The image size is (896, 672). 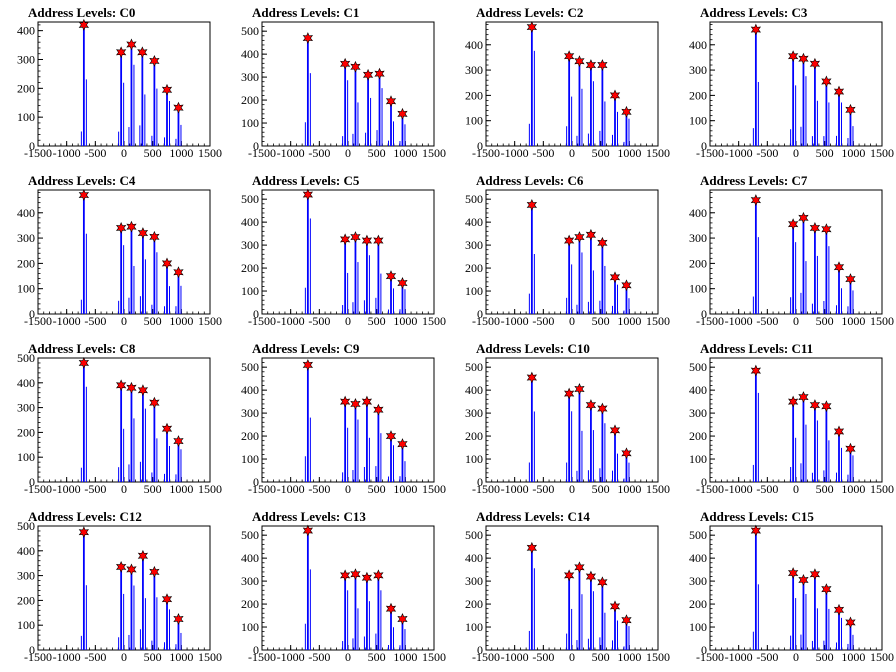 What do you see at coordinates (533, 516) in the screenshot?
I see `panel-title: Address Levels: C14` at bounding box center [533, 516].